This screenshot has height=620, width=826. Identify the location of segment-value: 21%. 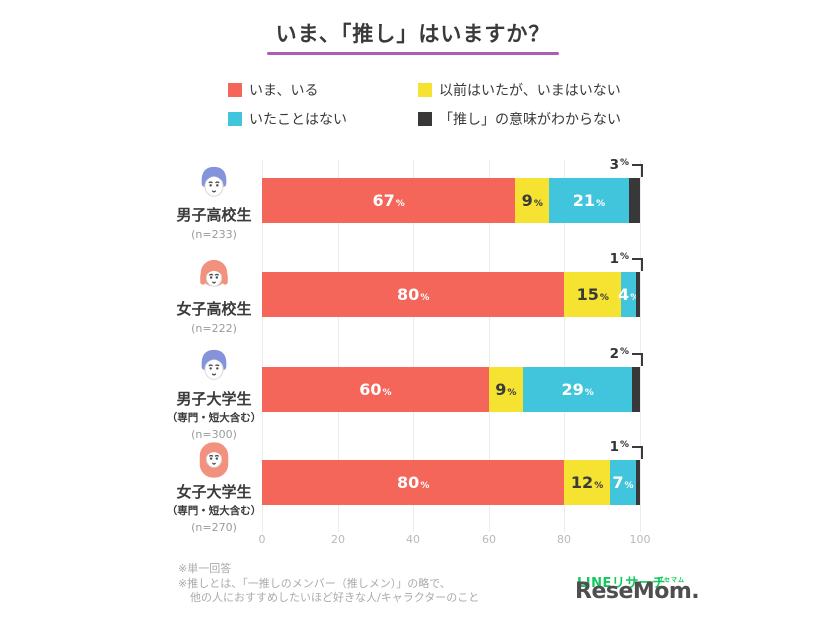
(589, 200).